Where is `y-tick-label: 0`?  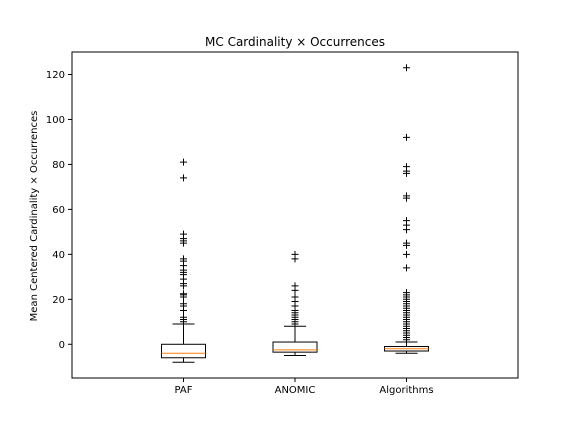 y-tick-label: 0 is located at coordinates (62, 345).